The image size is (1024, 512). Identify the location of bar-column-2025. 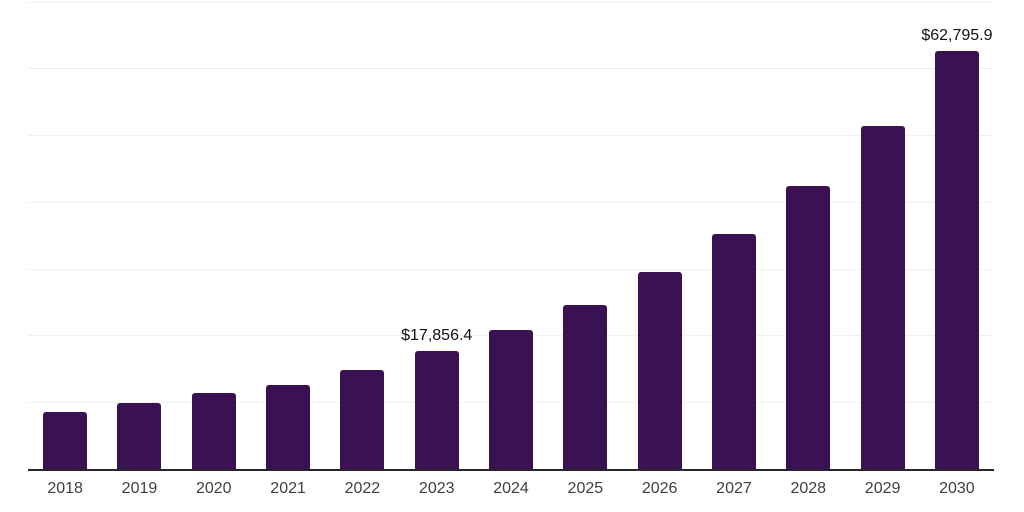
(585, 235).